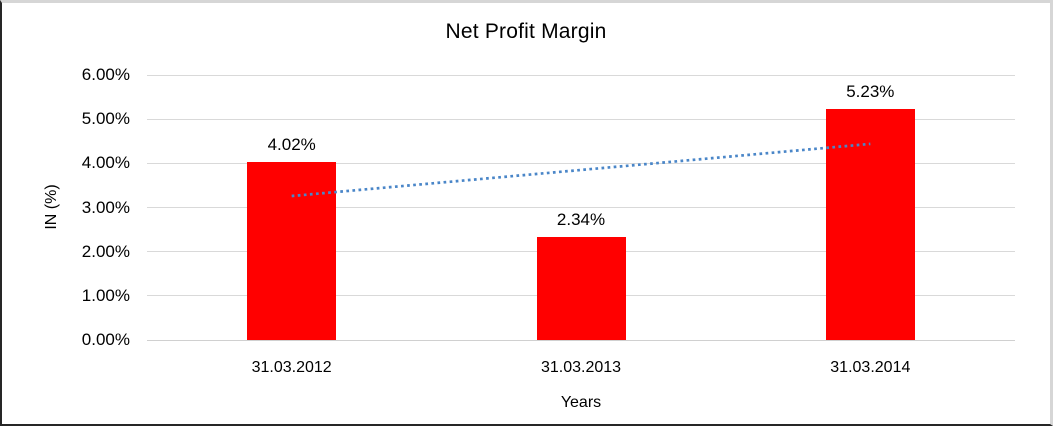 This screenshot has height=426, width=1053. I want to click on x-tick-label: 31.03.2014, so click(870, 367).